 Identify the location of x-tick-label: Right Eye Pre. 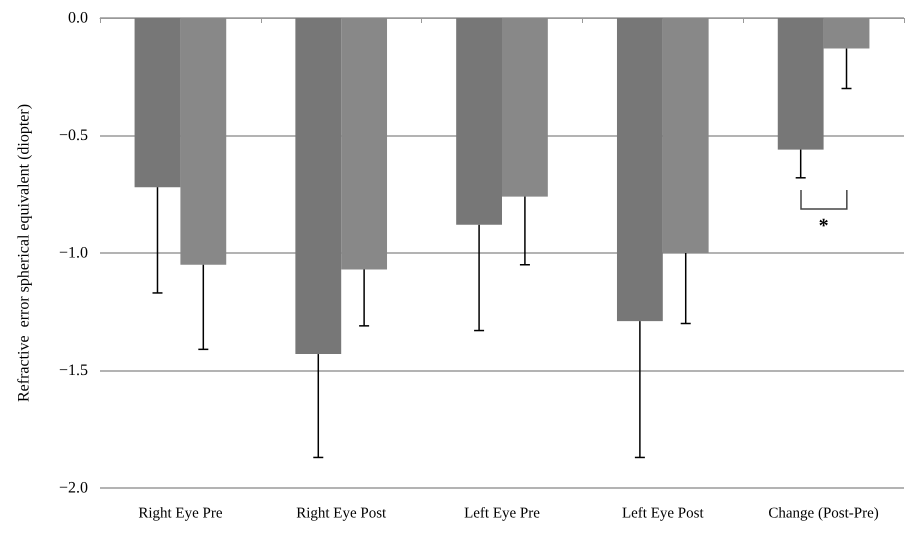
(180, 514).